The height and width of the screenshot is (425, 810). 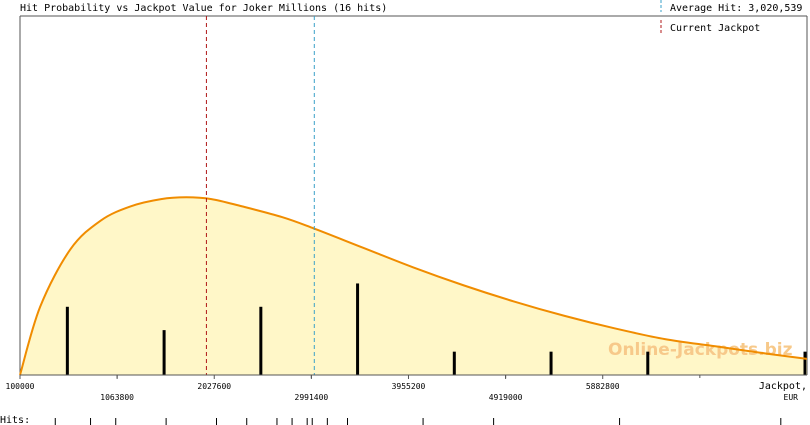 I want to click on x-tick-label: 4919000, so click(x=506, y=397).